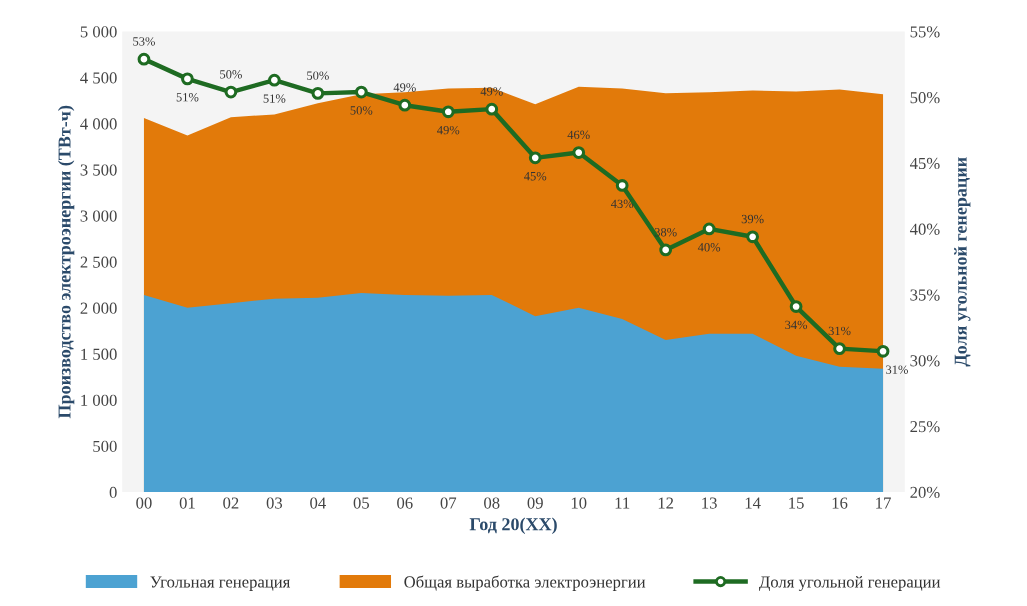 Image resolution: width=1027 pixels, height=606 pixels. Describe the element at coordinates (752, 219) in the screenshot. I see `data-label: 39%` at that location.